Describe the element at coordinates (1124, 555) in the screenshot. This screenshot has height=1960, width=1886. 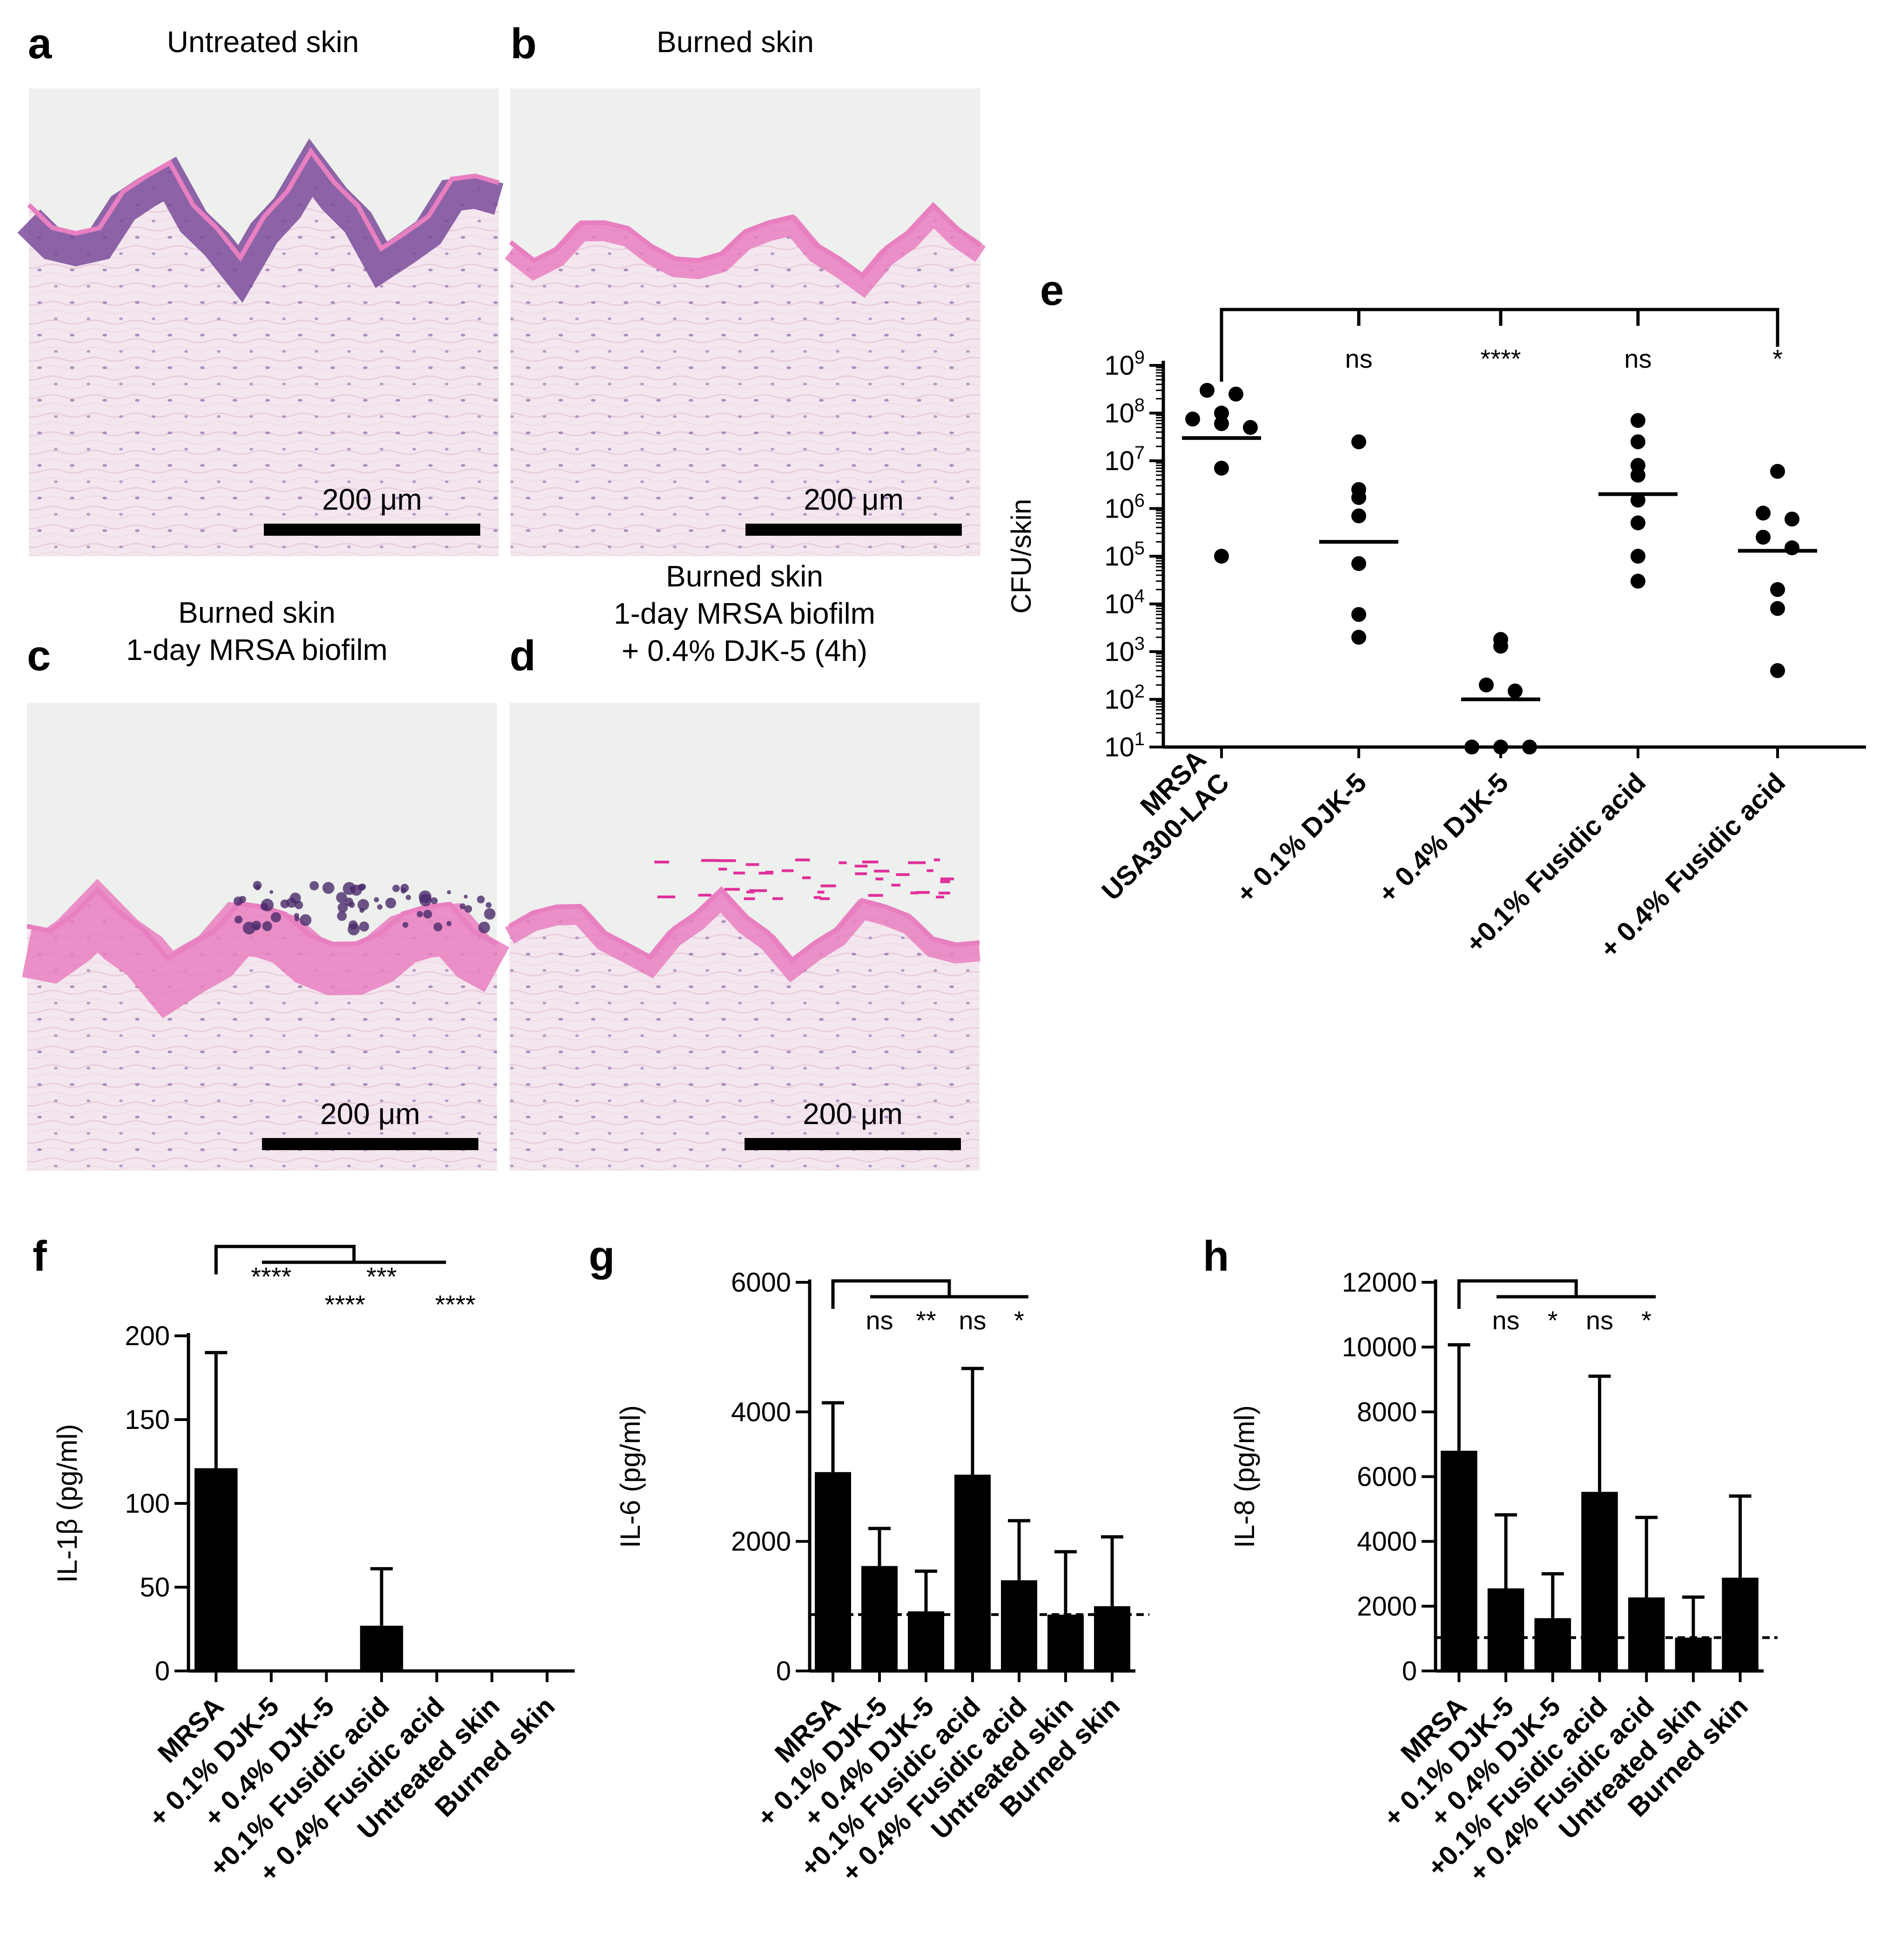
I see `y-tick-label: 105` at that location.